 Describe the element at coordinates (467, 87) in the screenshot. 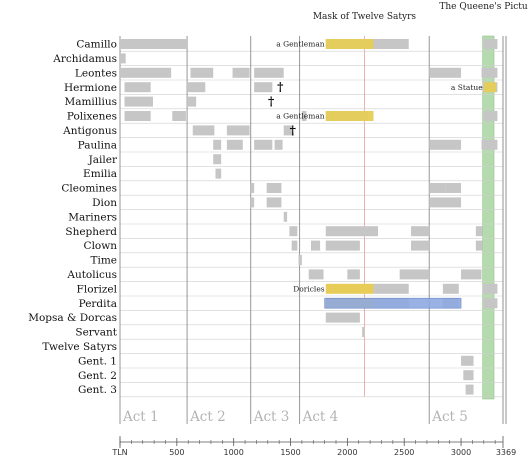

I see `annotation-label: a Statue` at that location.